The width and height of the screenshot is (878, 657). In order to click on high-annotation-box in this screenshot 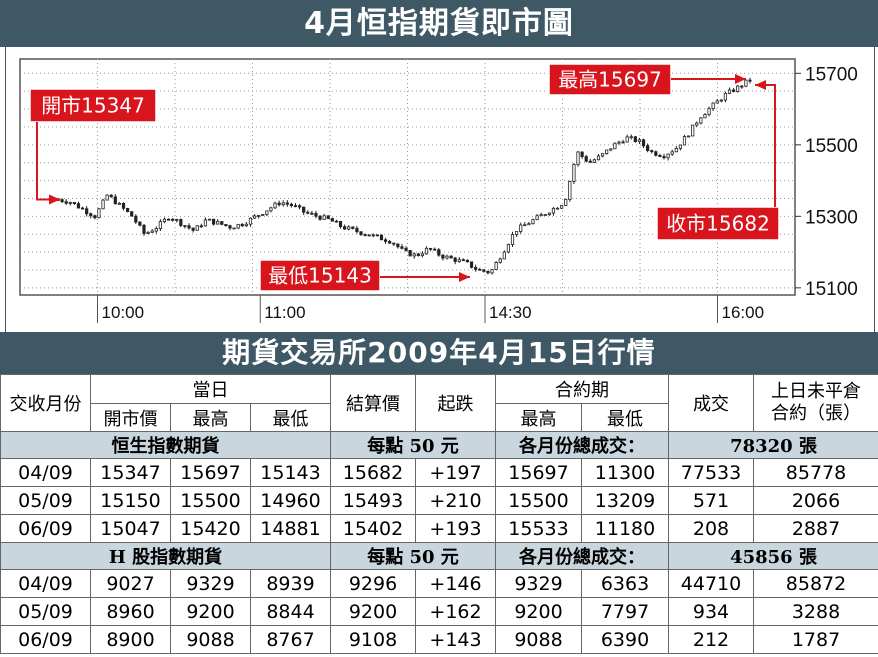, I will do `click(610, 79)`.